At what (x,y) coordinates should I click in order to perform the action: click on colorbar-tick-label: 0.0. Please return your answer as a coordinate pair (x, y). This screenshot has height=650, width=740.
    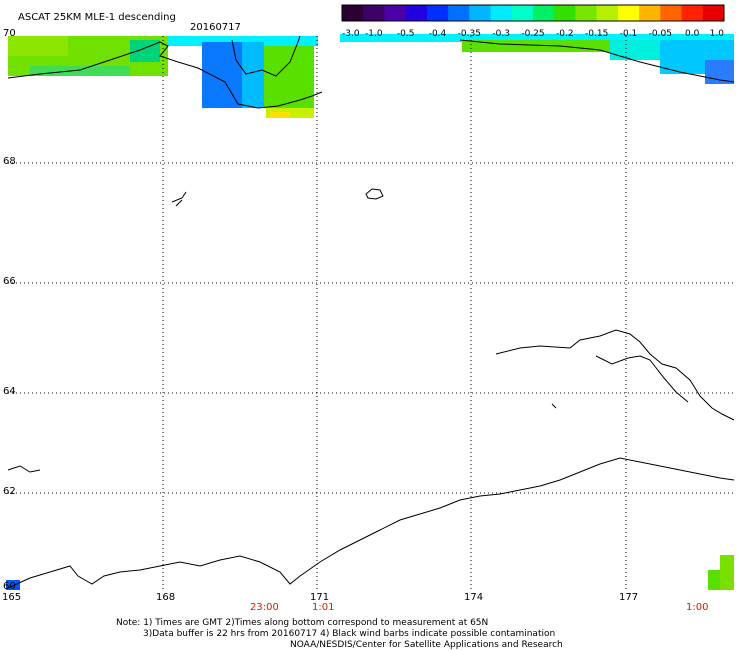
    Looking at the image, I should click on (692, 34).